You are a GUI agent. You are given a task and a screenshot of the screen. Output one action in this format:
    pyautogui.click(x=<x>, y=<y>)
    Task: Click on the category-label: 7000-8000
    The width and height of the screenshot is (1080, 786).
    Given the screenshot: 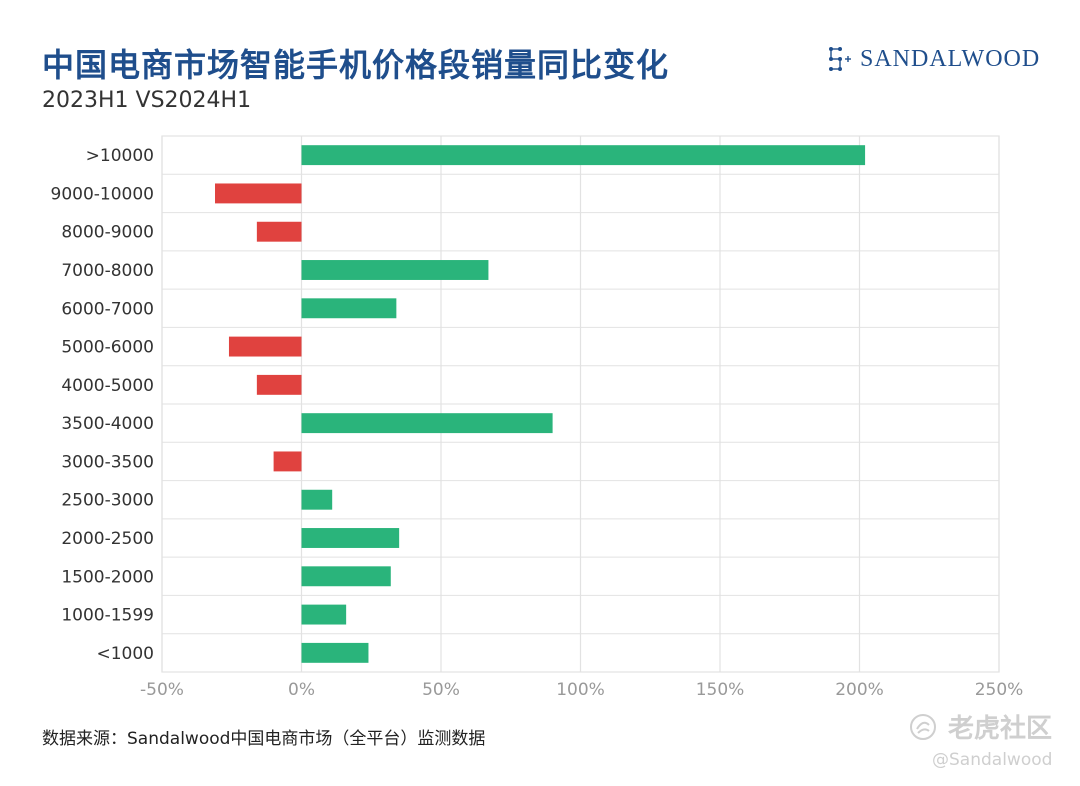 What is the action you would take?
    pyautogui.click(x=107, y=271)
    